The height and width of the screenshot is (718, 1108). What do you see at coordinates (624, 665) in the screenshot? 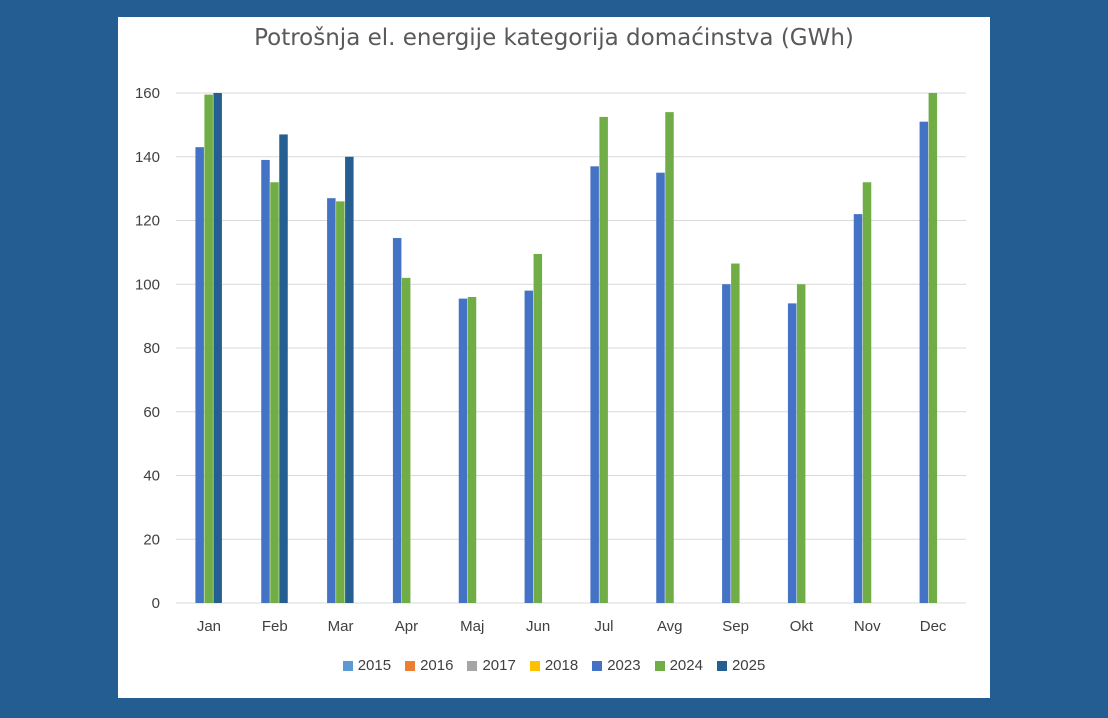
I see `legend-label: 2023` at bounding box center [624, 665].